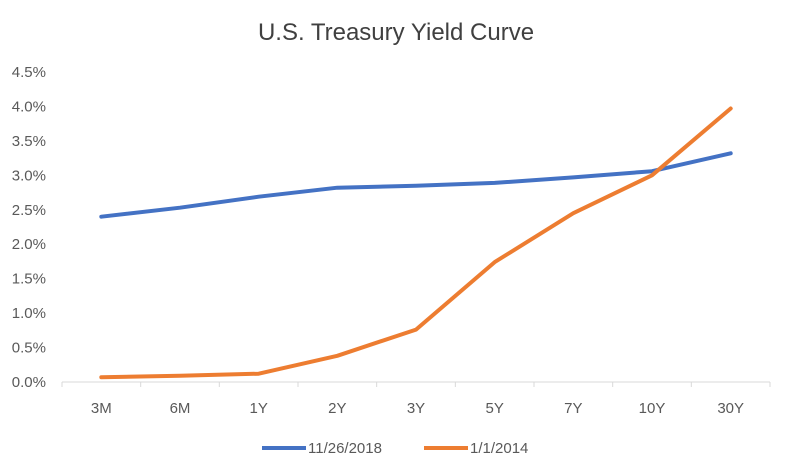 The image size is (793, 474). Describe the element at coordinates (416, 408) in the screenshot. I see `x-tick-label: 3Y` at that location.